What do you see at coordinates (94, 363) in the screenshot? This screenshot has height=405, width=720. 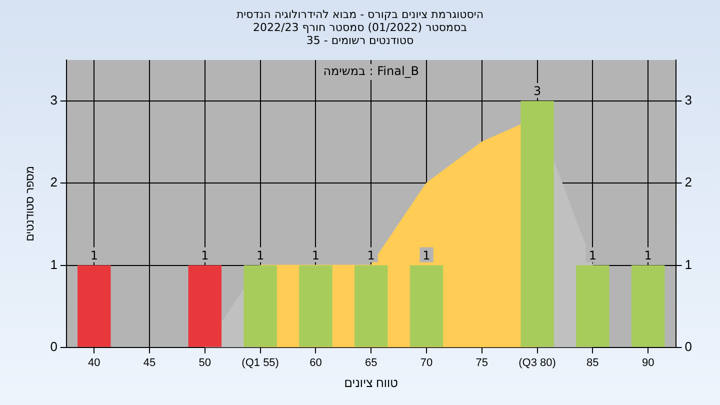 I see `x-tick-label: 40` at bounding box center [94, 363].